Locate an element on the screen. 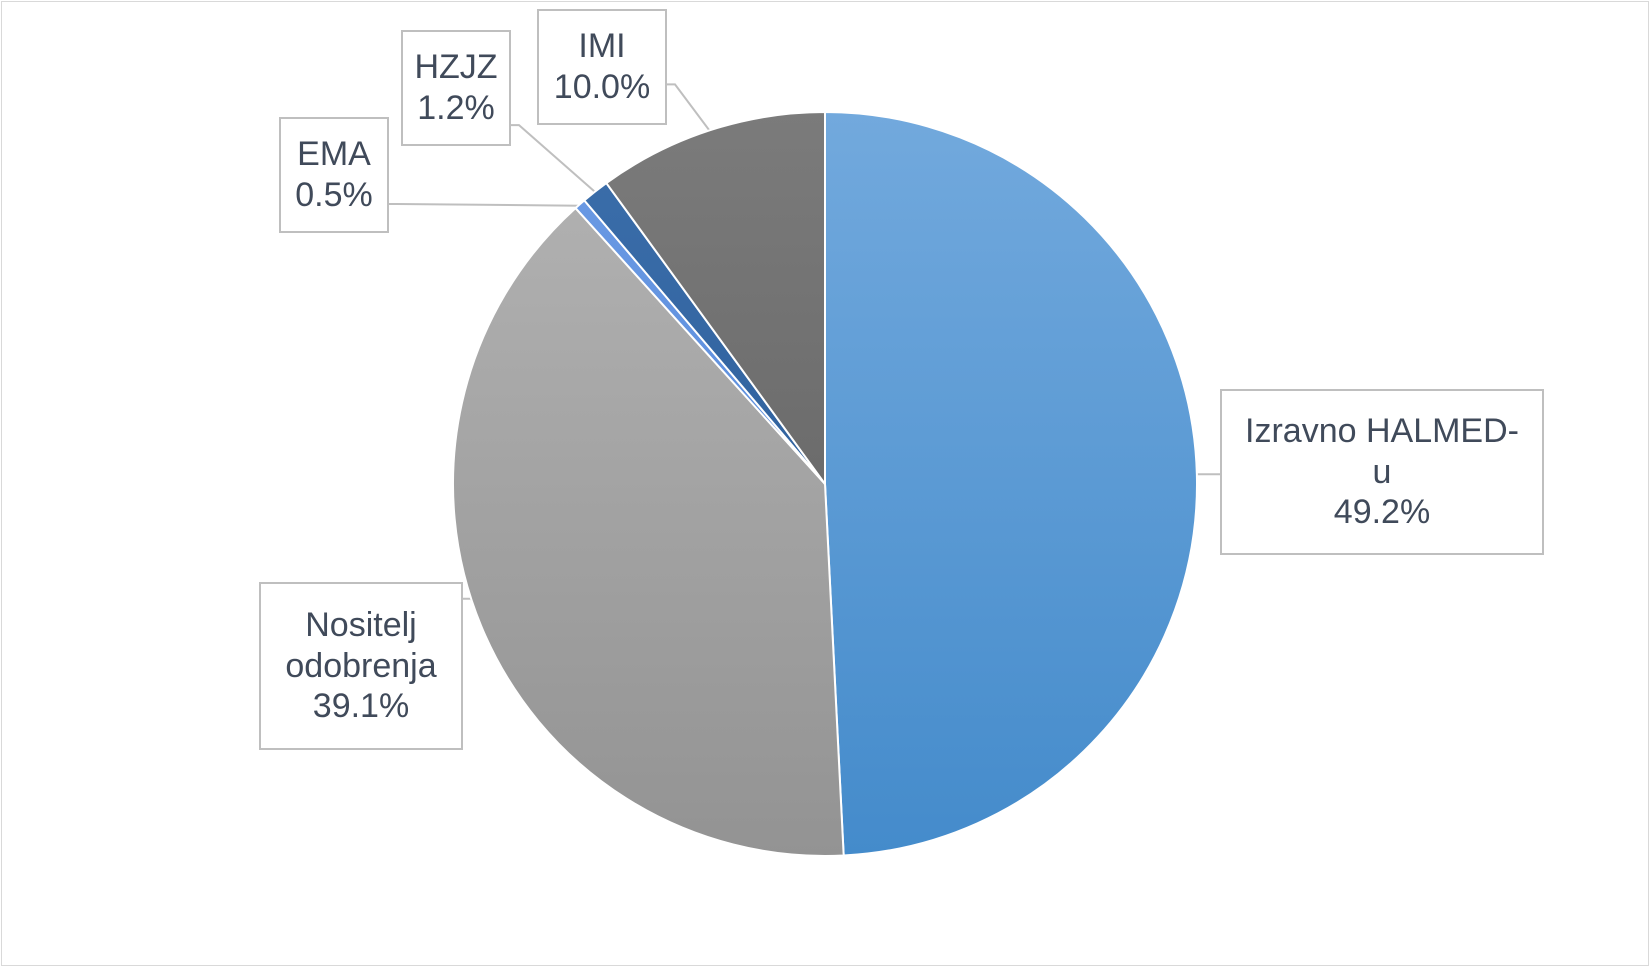  data-label-nositelj-odobrenja-line2: odobrenja is located at coordinates (361, 665).